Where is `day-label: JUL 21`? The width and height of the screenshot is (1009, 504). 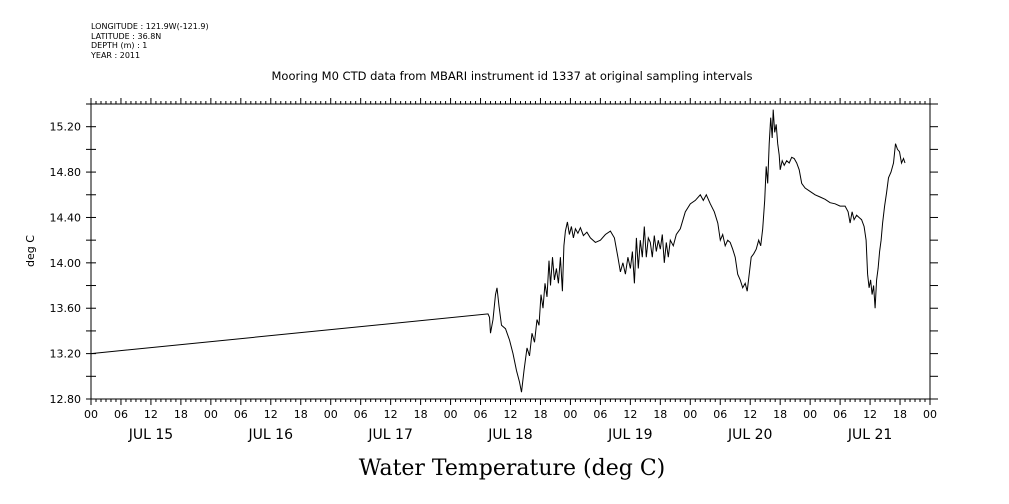
day-label: JUL 21 is located at coordinates (869, 435).